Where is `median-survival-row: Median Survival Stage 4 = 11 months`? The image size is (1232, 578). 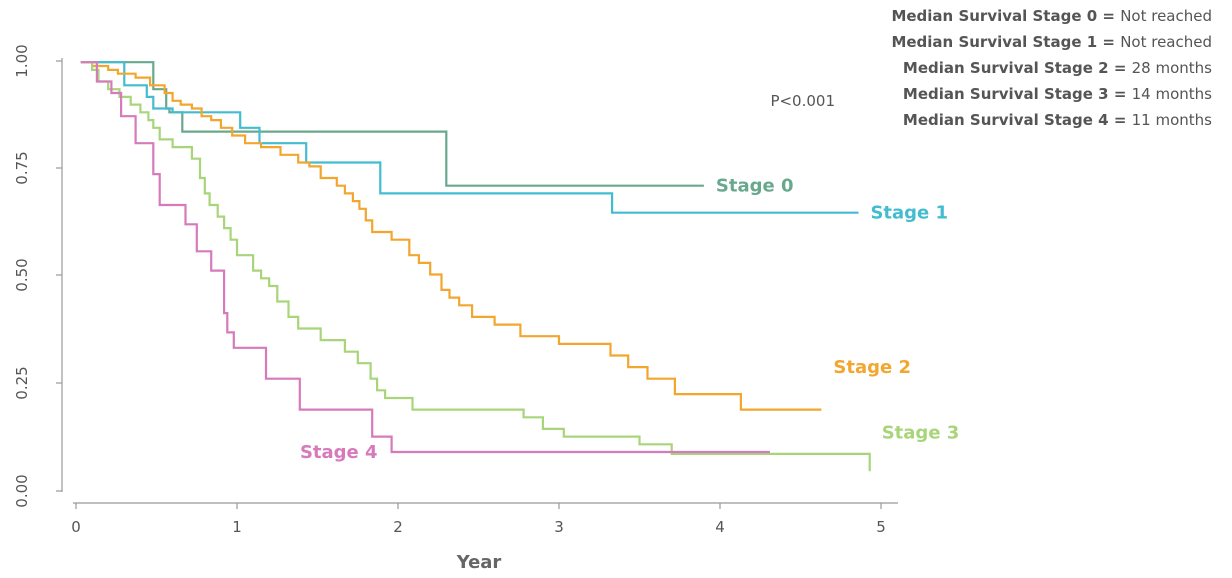 median-survival-row: Median Survival Stage 4 = 11 months is located at coordinates (1057, 120).